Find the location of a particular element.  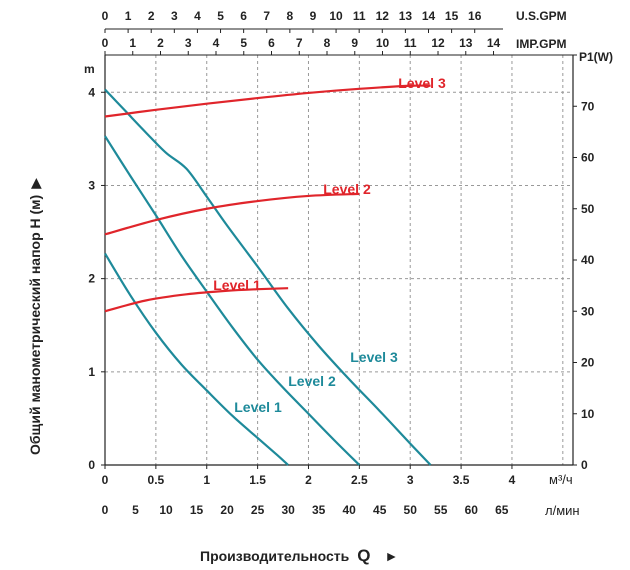

x-usgpm-tick-label: 12 is located at coordinates (383, 16).